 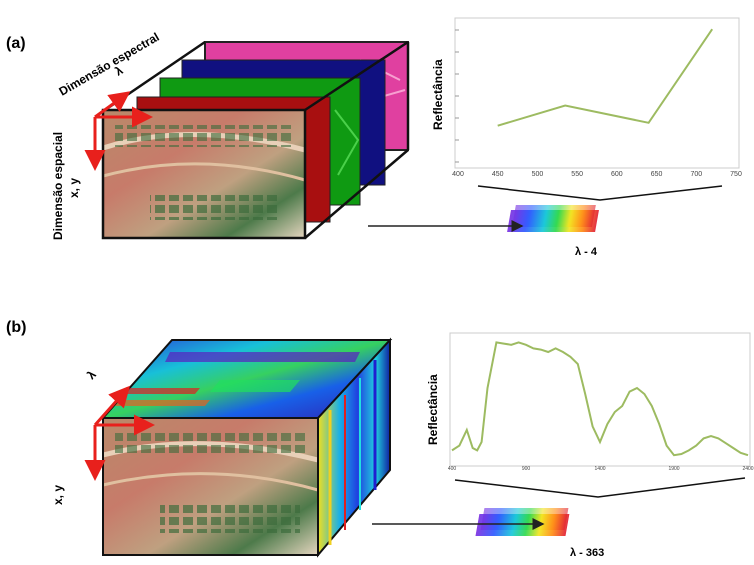 What do you see at coordinates (16, 327) in the screenshot?
I see `panel-b-label: (b)` at bounding box center [16, 327].